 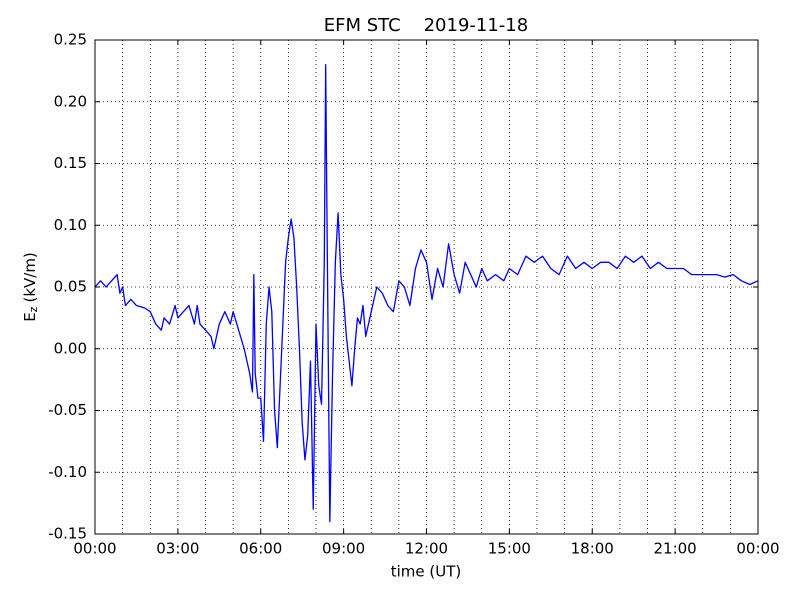 I want to click on y-axis-label: Ez (kV/m), so click(x=31, y=287).